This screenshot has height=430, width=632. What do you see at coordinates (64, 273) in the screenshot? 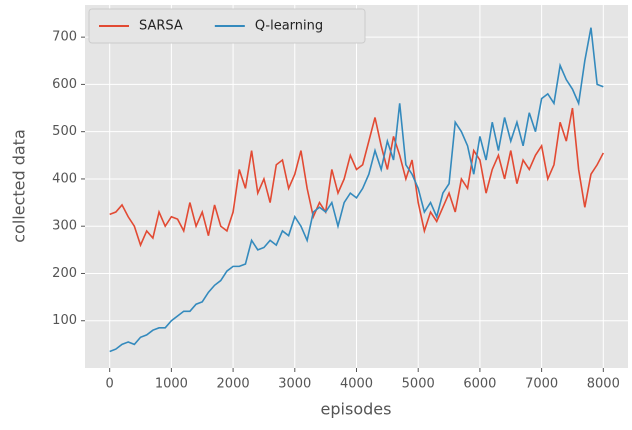
I see `y-tick-label: 200` at bounding box center [64, 273].